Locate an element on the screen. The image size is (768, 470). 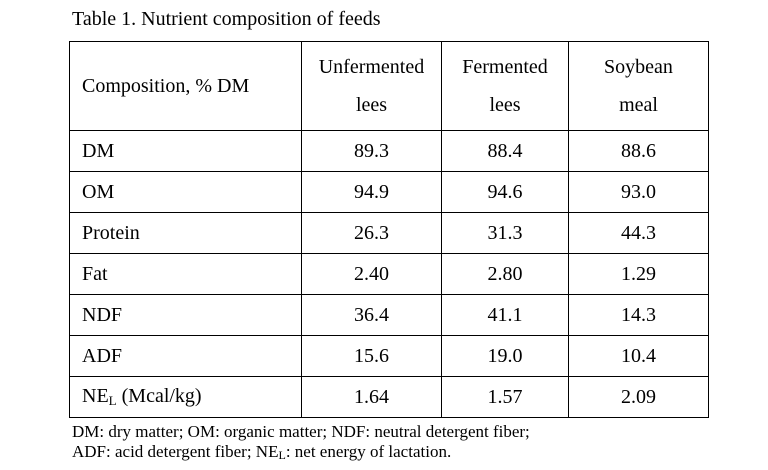
table-row-fat: Fat 2.40 2.80 1.29 is located at coordinates (389, 274).